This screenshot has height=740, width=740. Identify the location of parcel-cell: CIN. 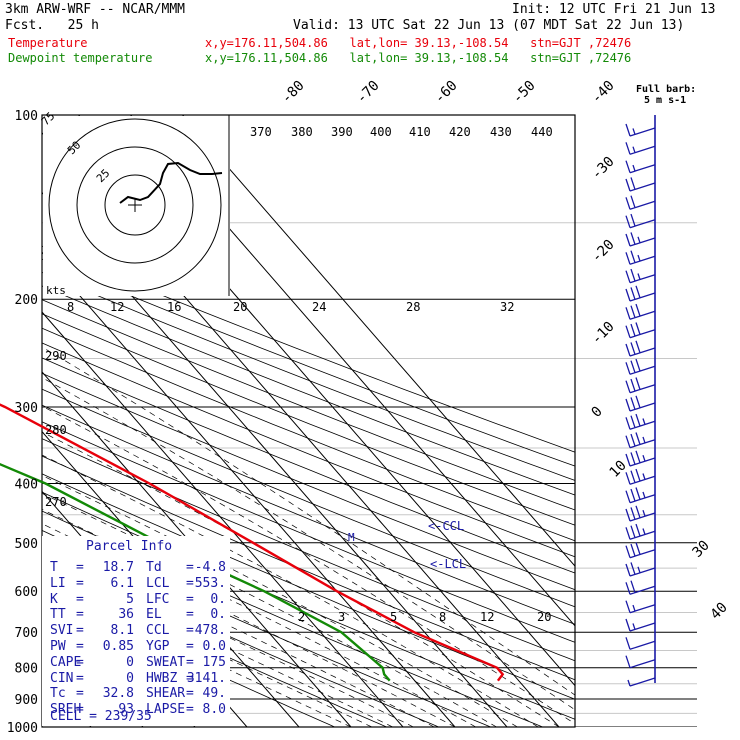
(62, 678).